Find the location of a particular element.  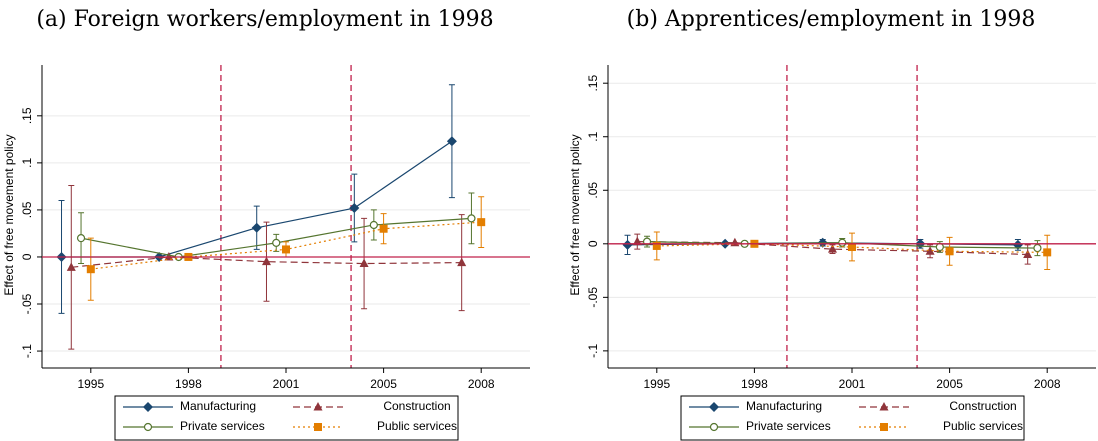

series-line is located at coordinates (832, 248).